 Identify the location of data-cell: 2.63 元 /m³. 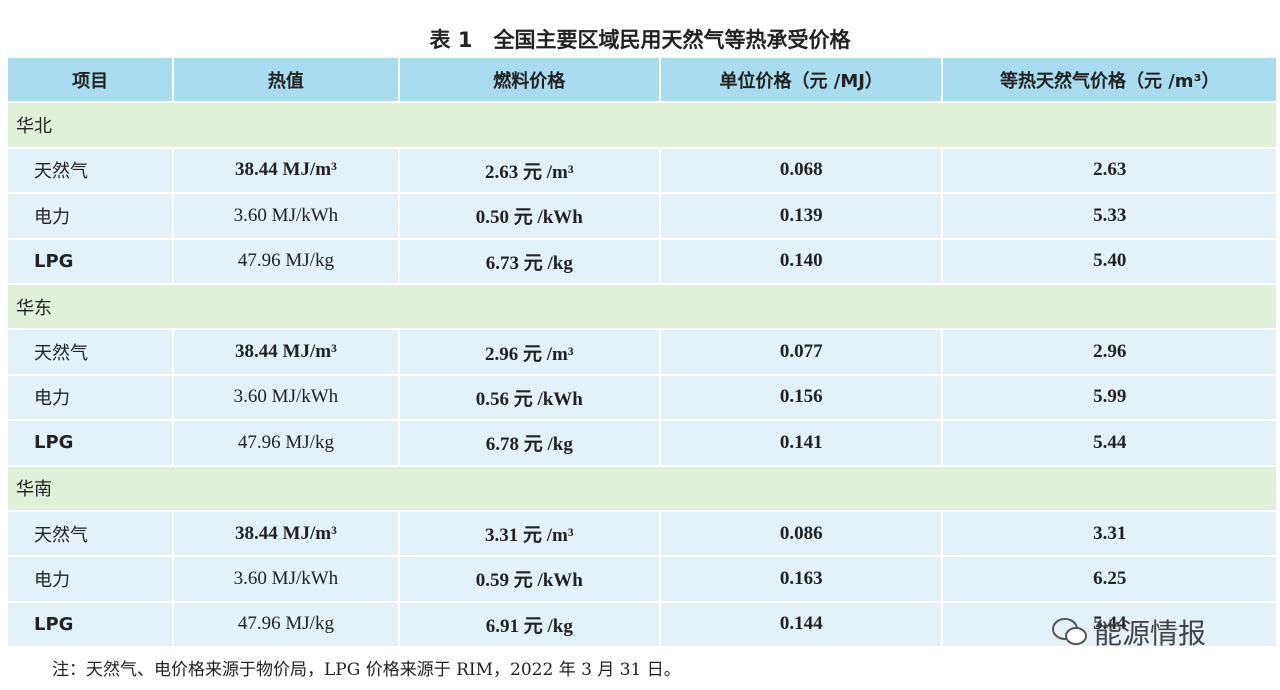
(529, 170).